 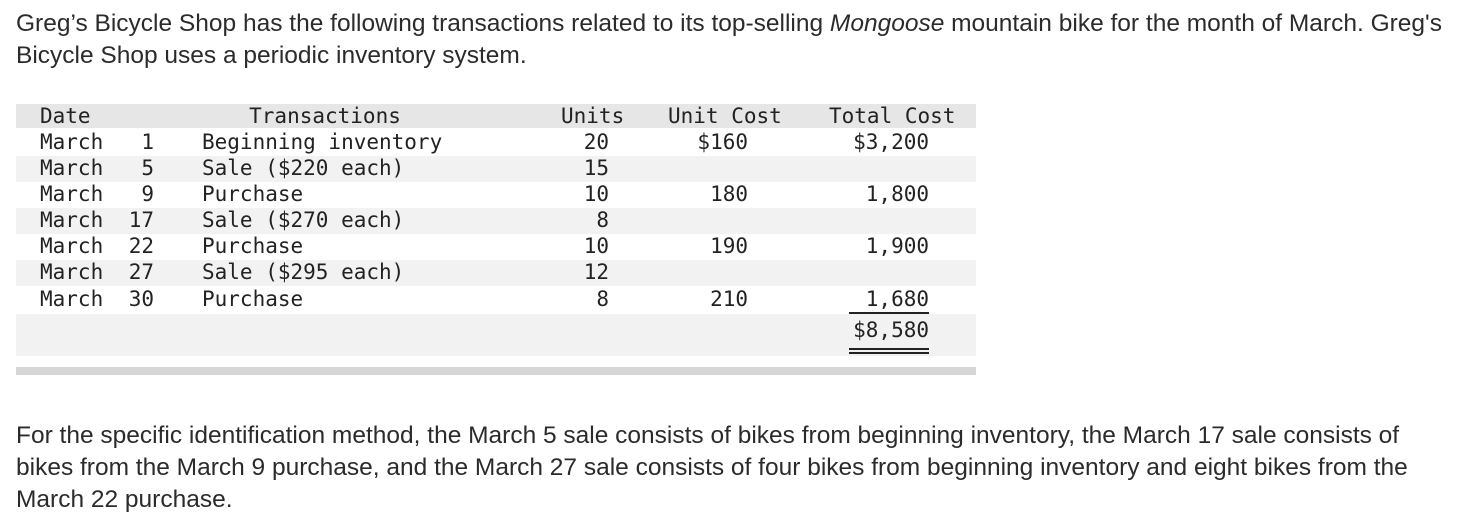 I want to click on table-bottom-bar, so click(x=496, y=371).